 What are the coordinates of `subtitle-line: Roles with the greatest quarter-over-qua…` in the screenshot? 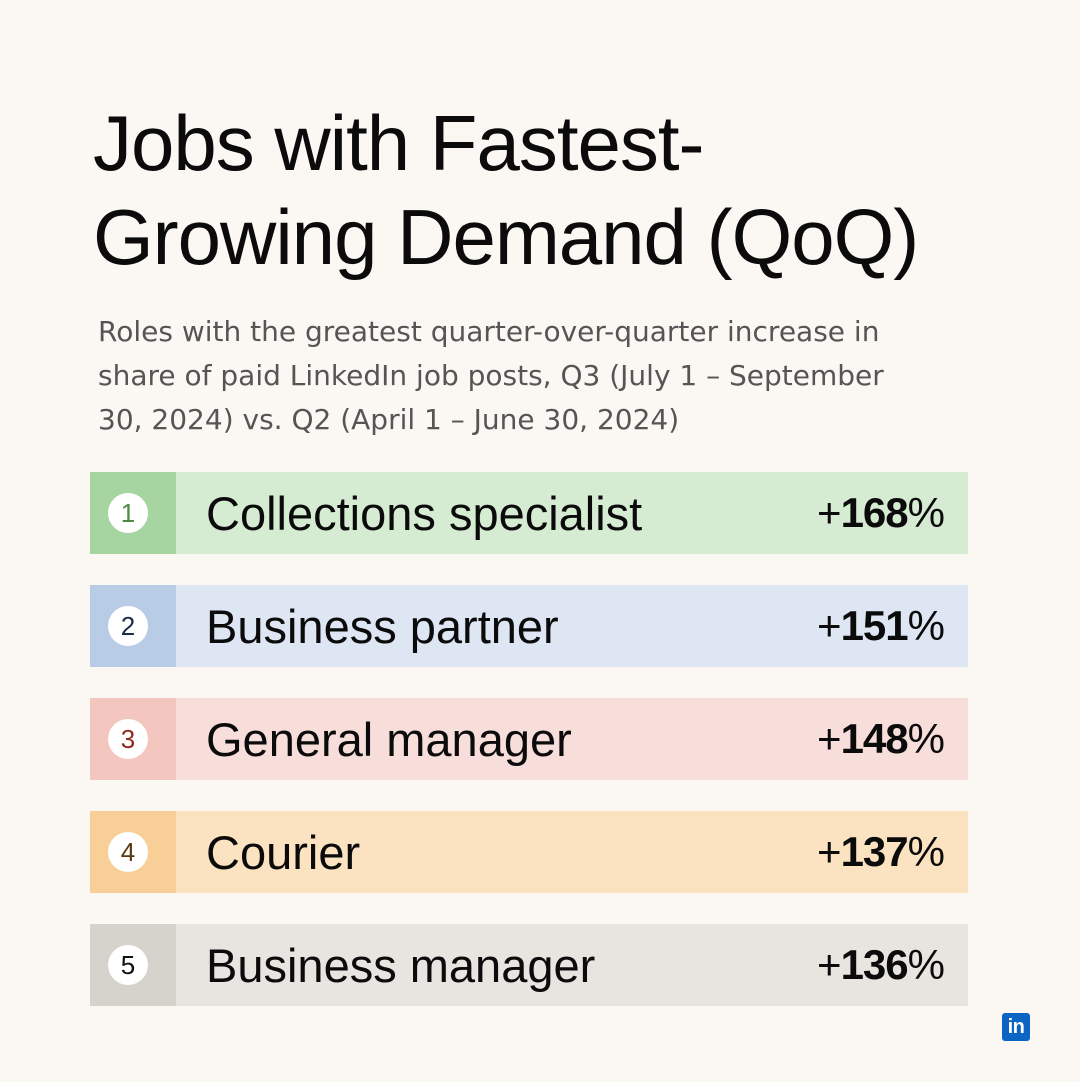 It's located at (489, 331).